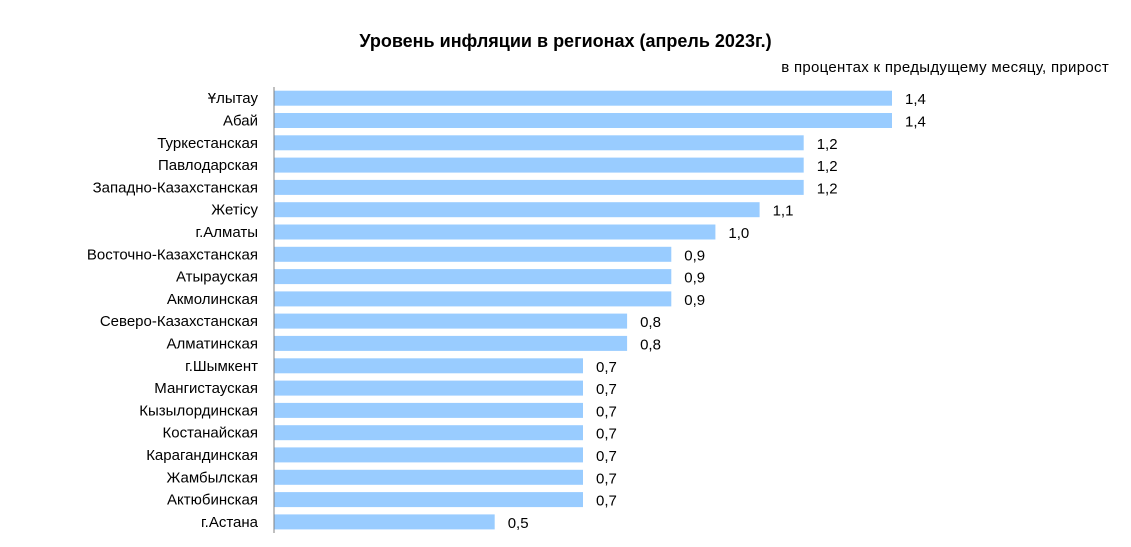 Image resolution: width=1131 pixels, height=547 pixels. Describe the element at coordinates (212, 343) in the screenshot. I see `category-label: Алматинская` at that location.